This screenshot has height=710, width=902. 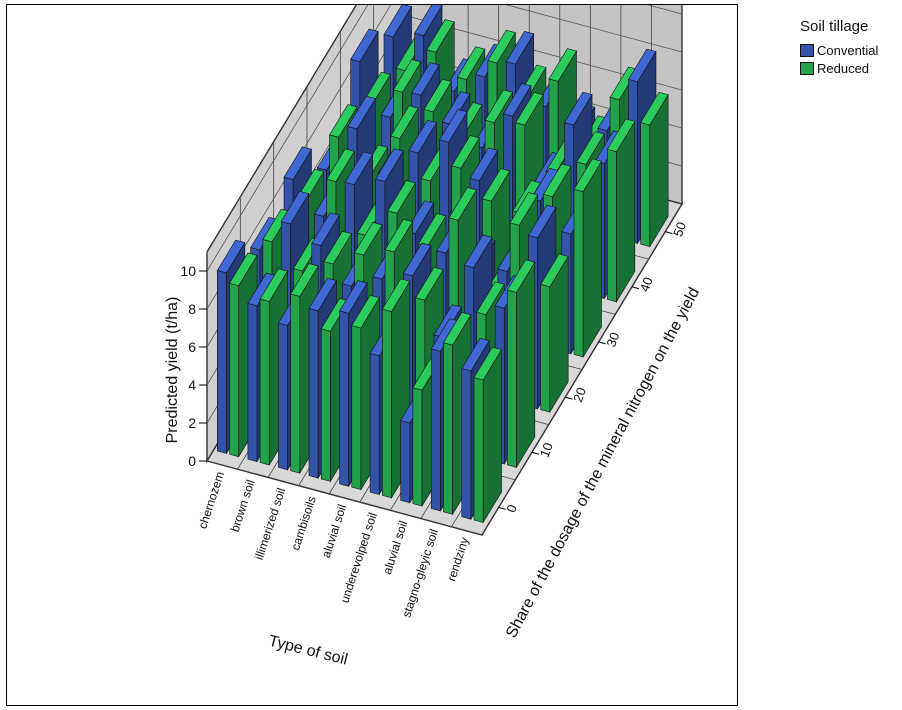 I want to click on legend-swatch-convential, so click(x=807, y=50).